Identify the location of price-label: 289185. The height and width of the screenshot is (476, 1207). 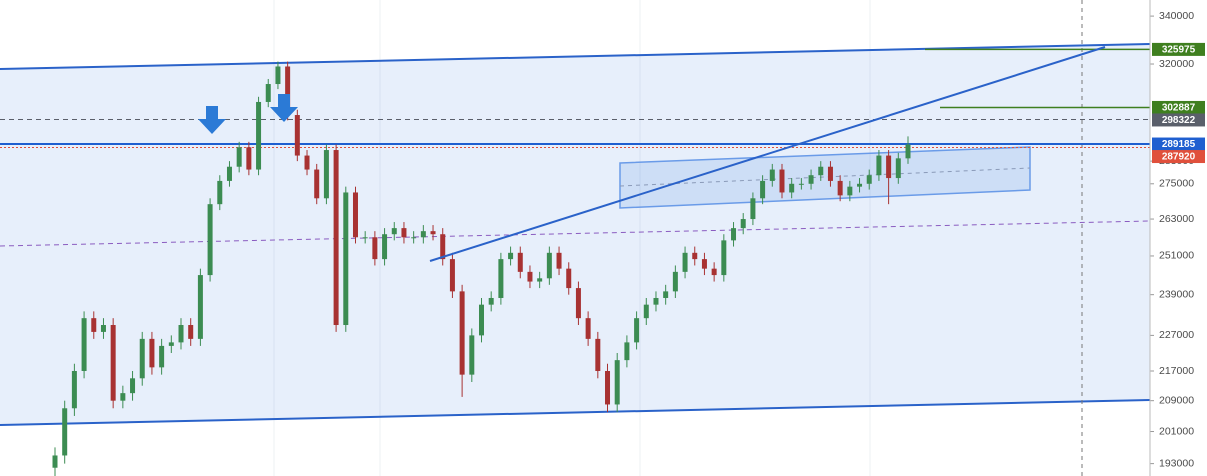
(1179, 144).